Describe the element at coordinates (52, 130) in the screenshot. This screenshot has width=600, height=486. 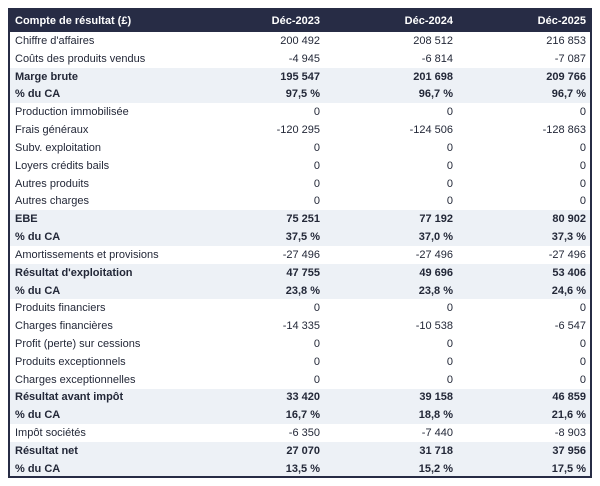
I see `row-label: Frais généraux` at that location.